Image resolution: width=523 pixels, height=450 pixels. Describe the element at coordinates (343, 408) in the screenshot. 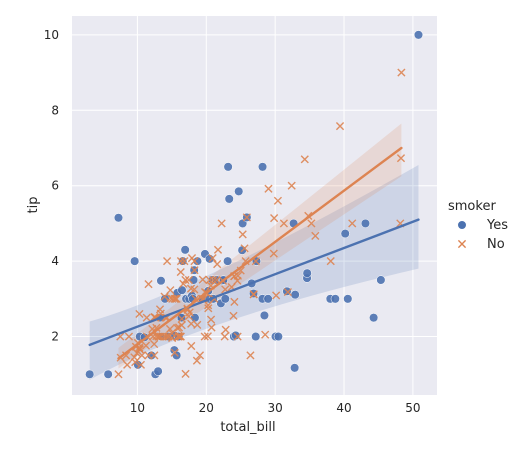

I see `x-tick-label: 40` at that location.